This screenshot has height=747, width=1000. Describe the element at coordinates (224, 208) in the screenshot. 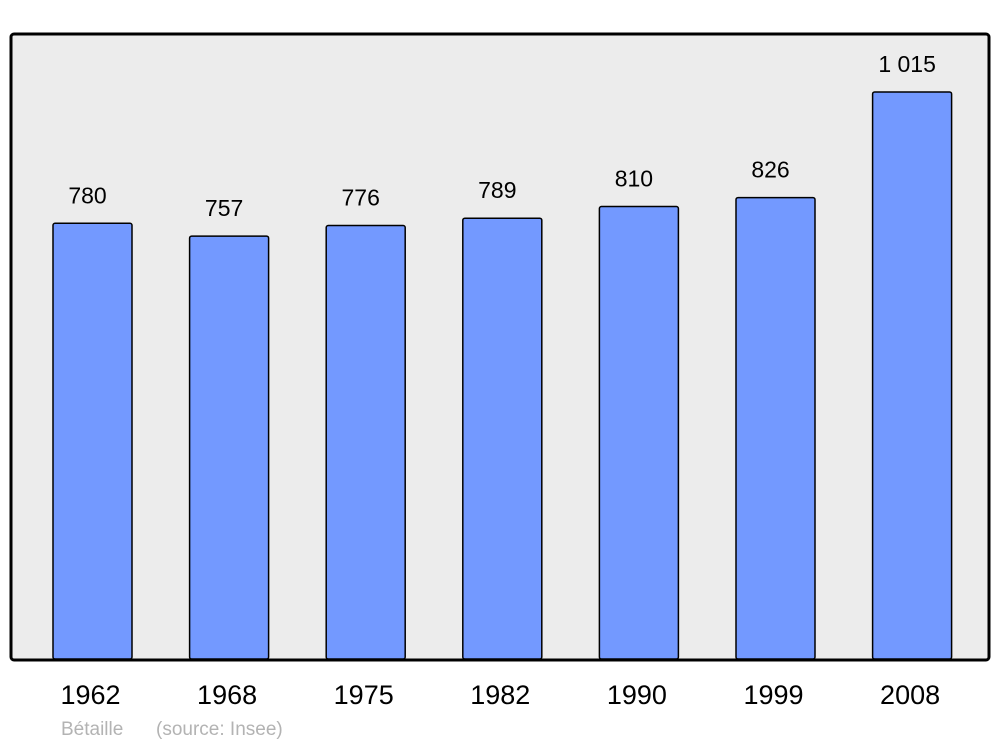

I see `data-label: 757` at that location.